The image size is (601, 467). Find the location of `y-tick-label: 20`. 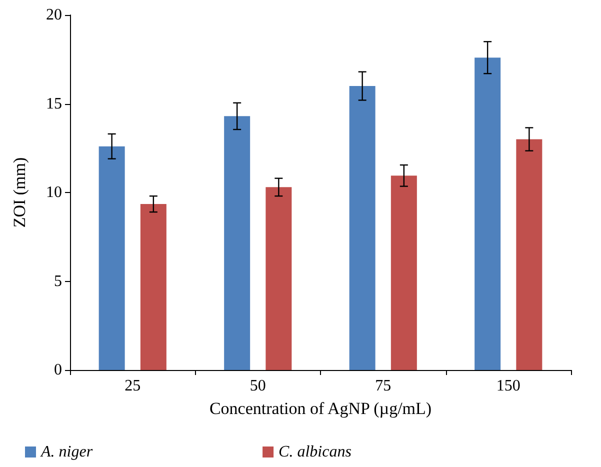

y-tick-label: 20 is located at coordinates (54, 15).